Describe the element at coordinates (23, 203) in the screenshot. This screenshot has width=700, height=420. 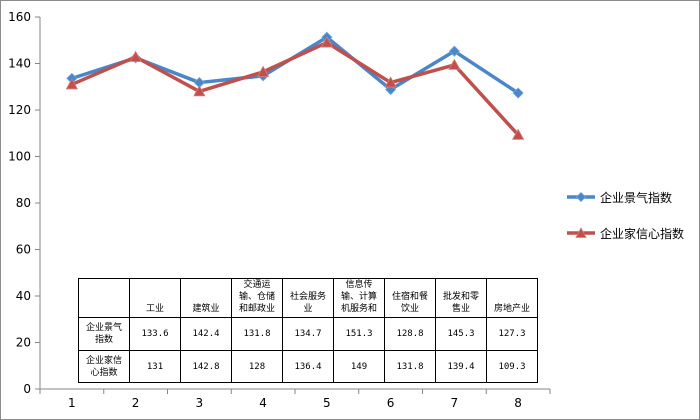
I see `y-tick-label: 80` at that location.